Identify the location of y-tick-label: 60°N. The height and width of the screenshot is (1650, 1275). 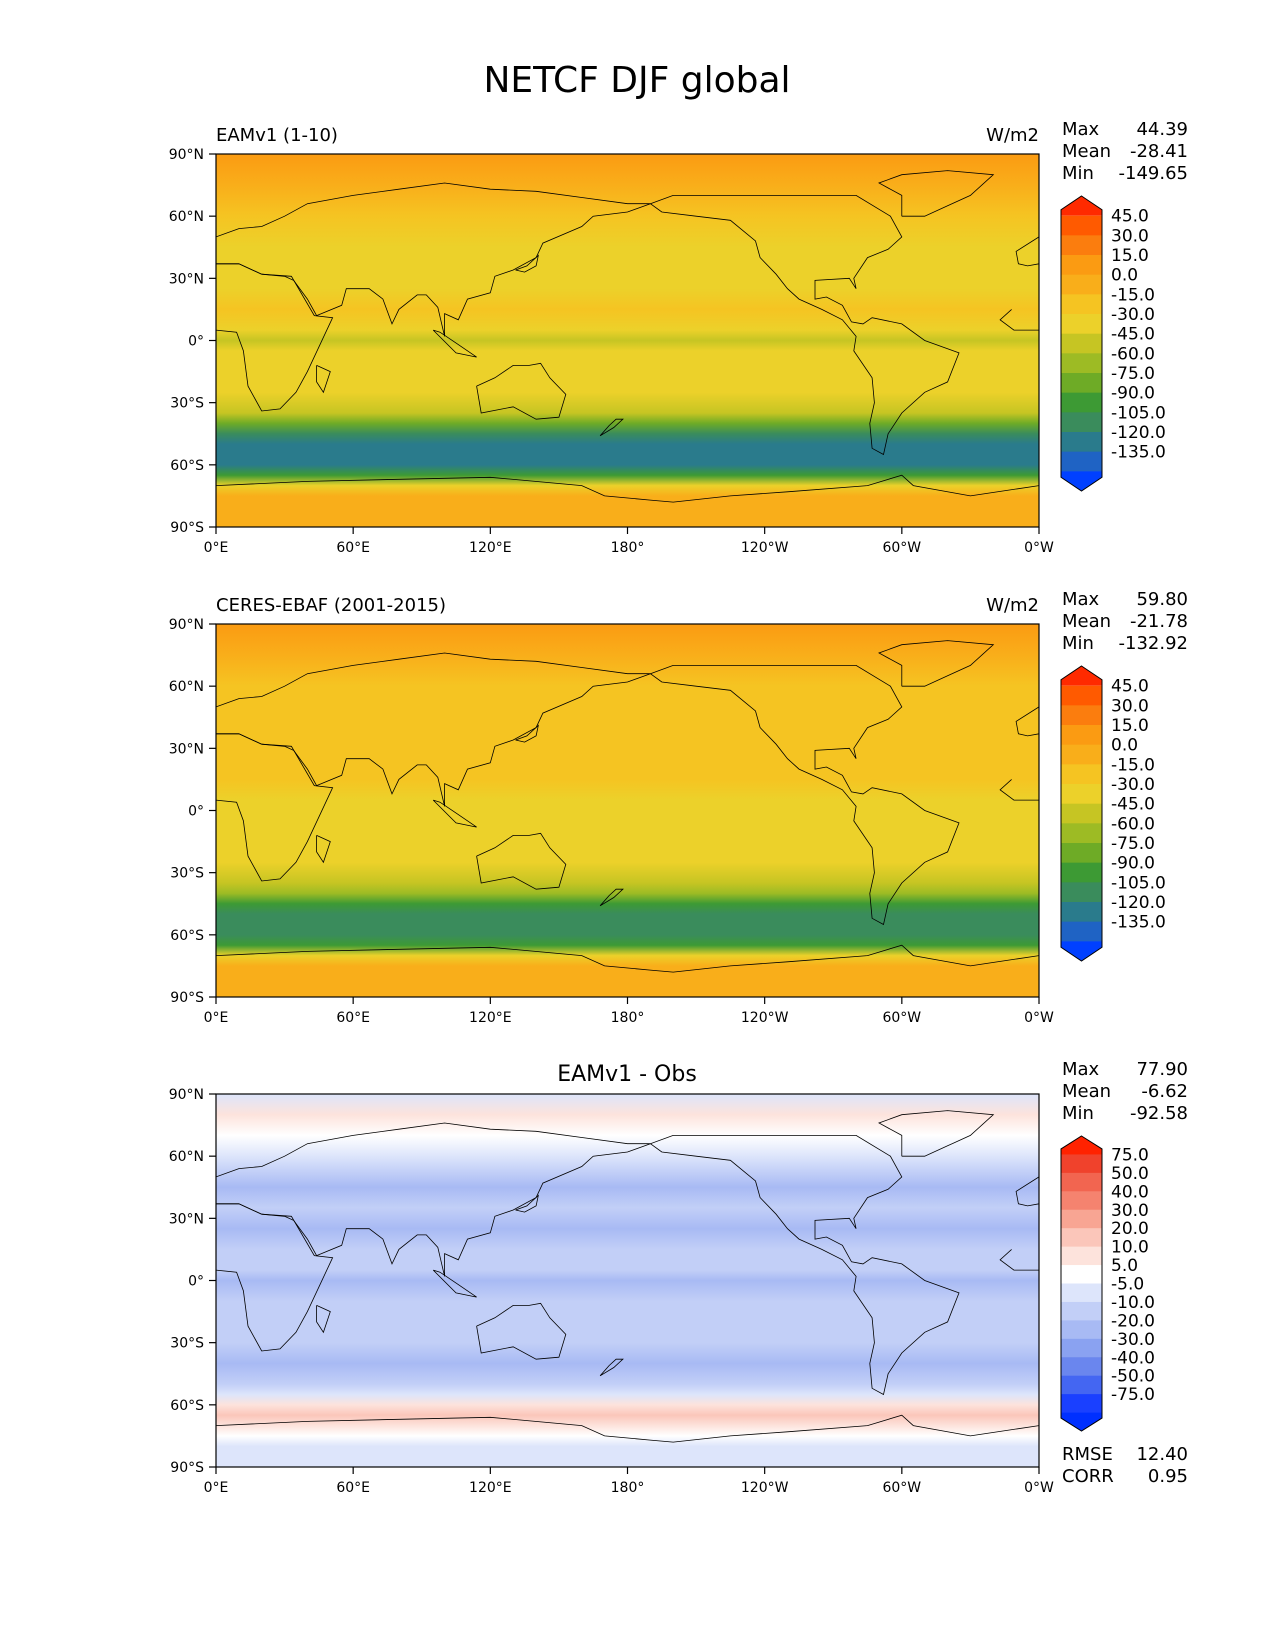
(186, 687).